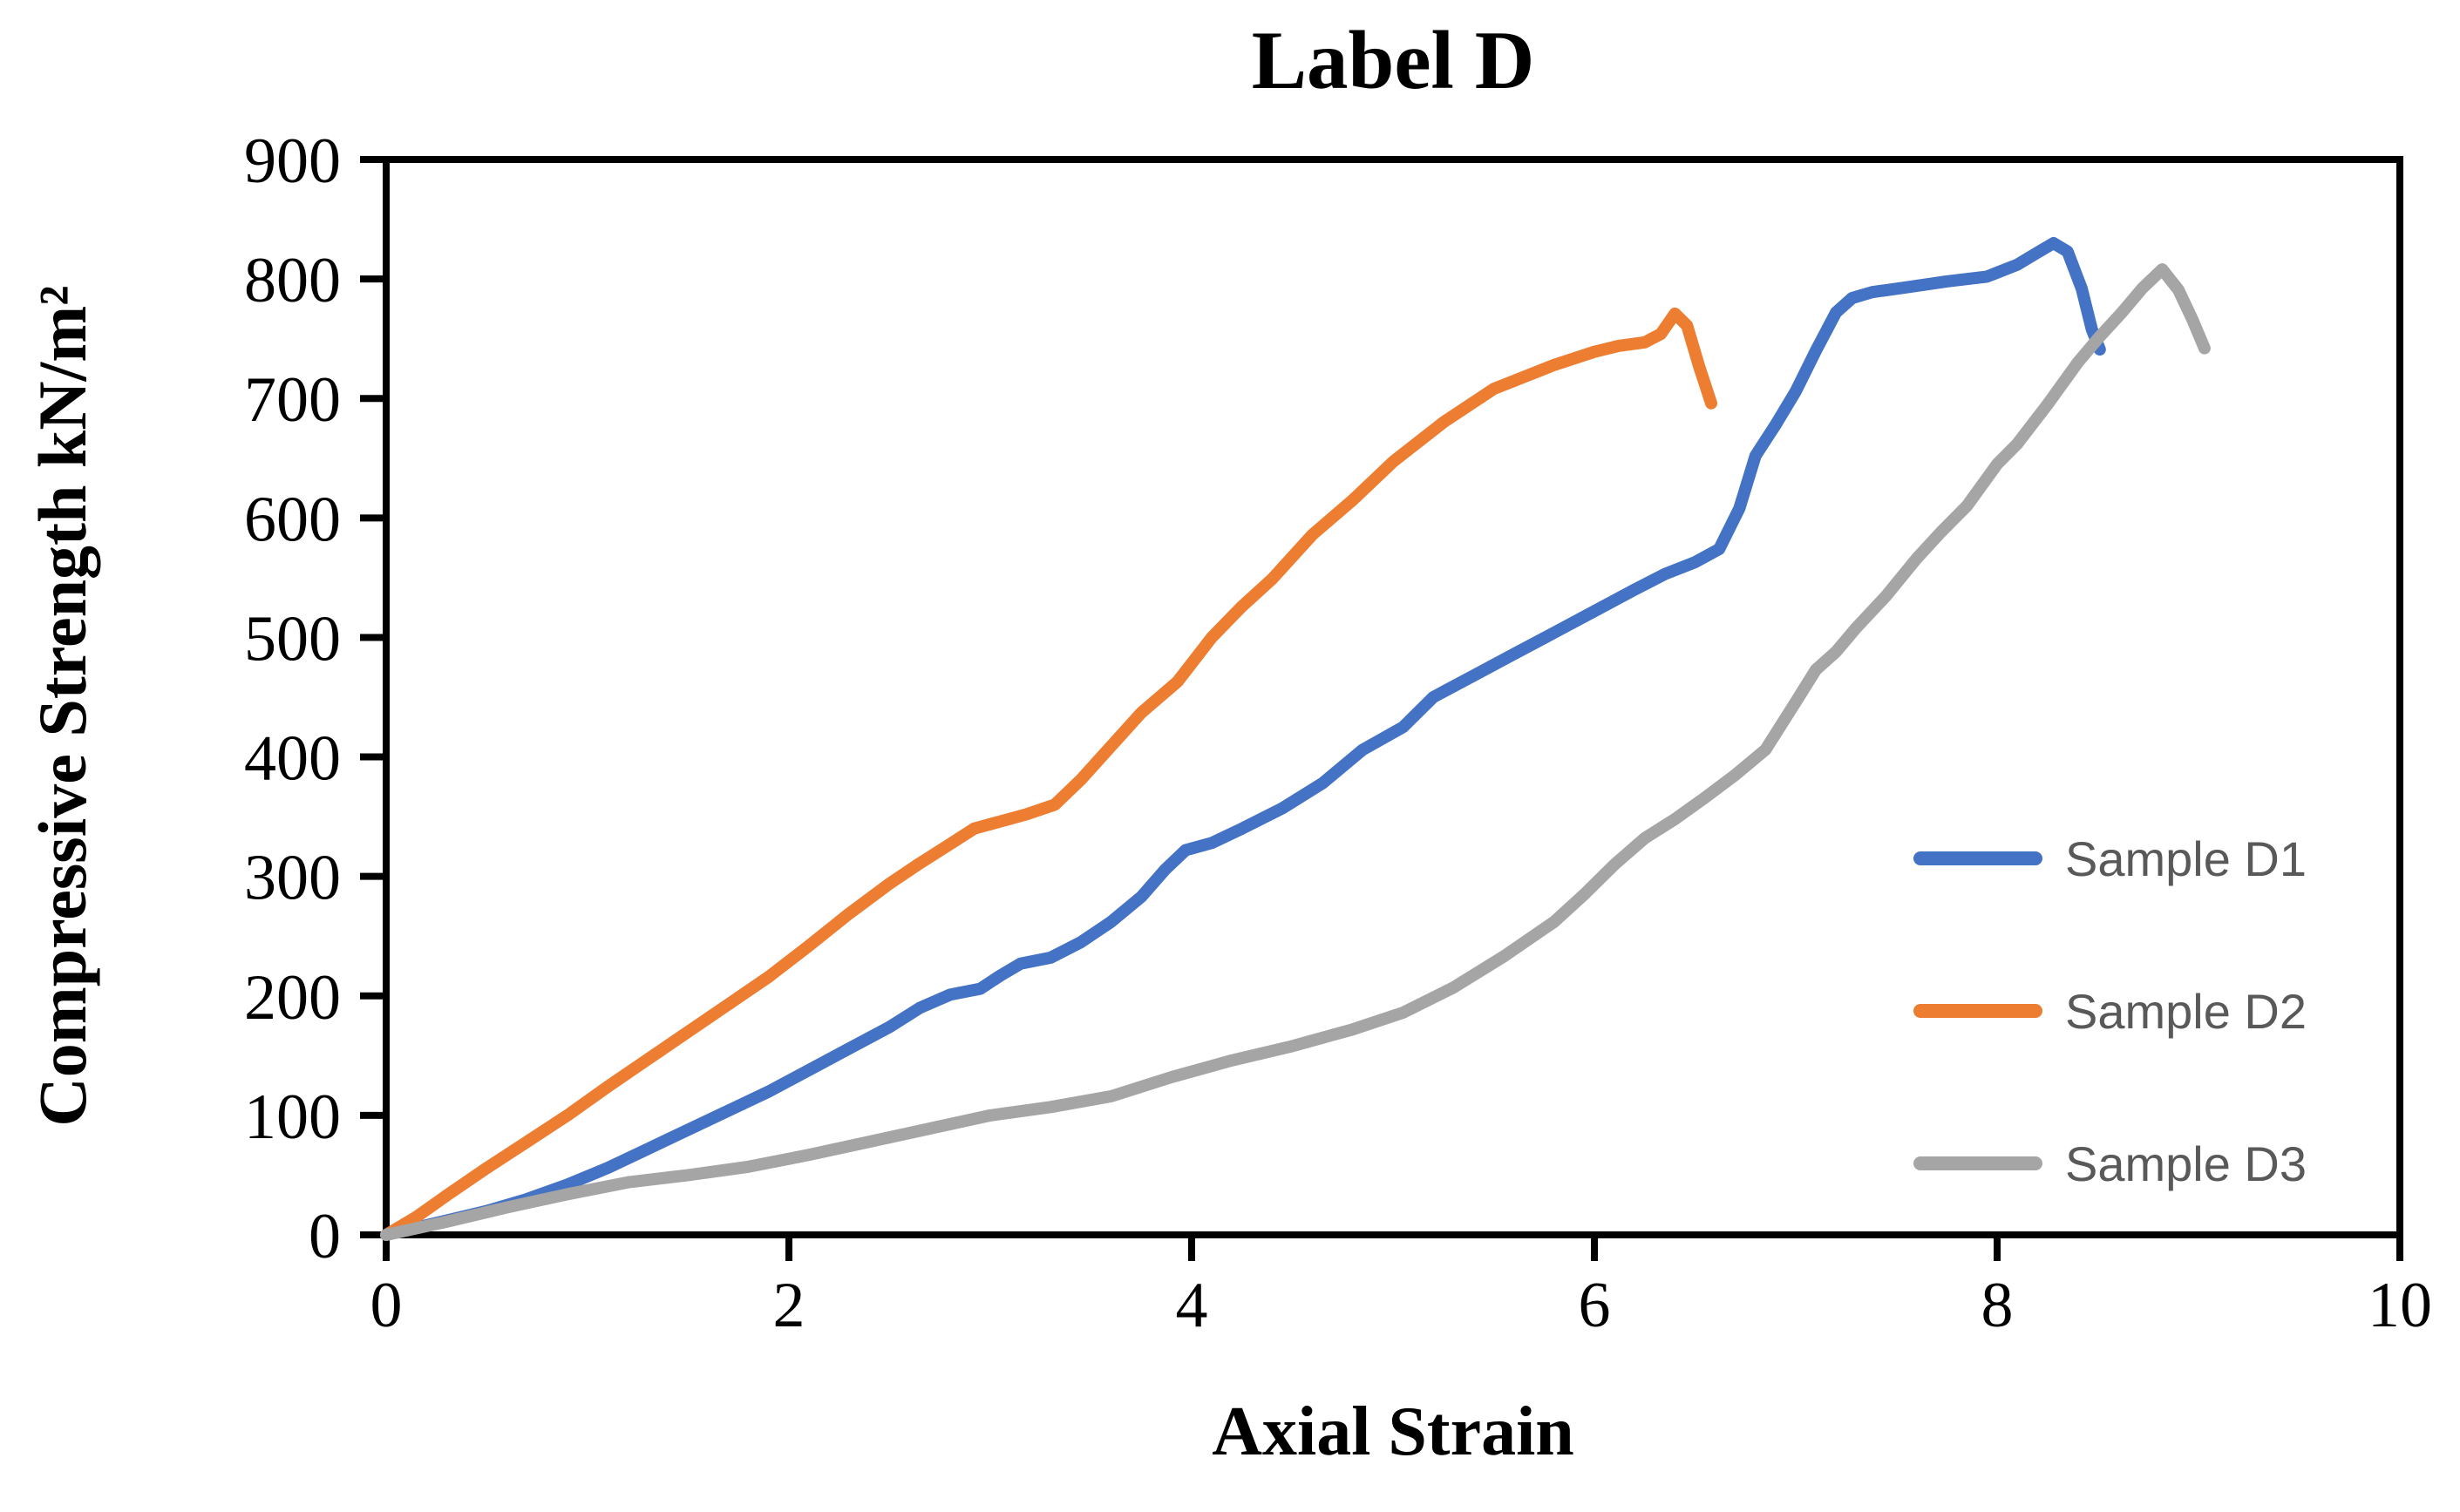  I want to click on y-tick-label: 600, so click(292, 519).